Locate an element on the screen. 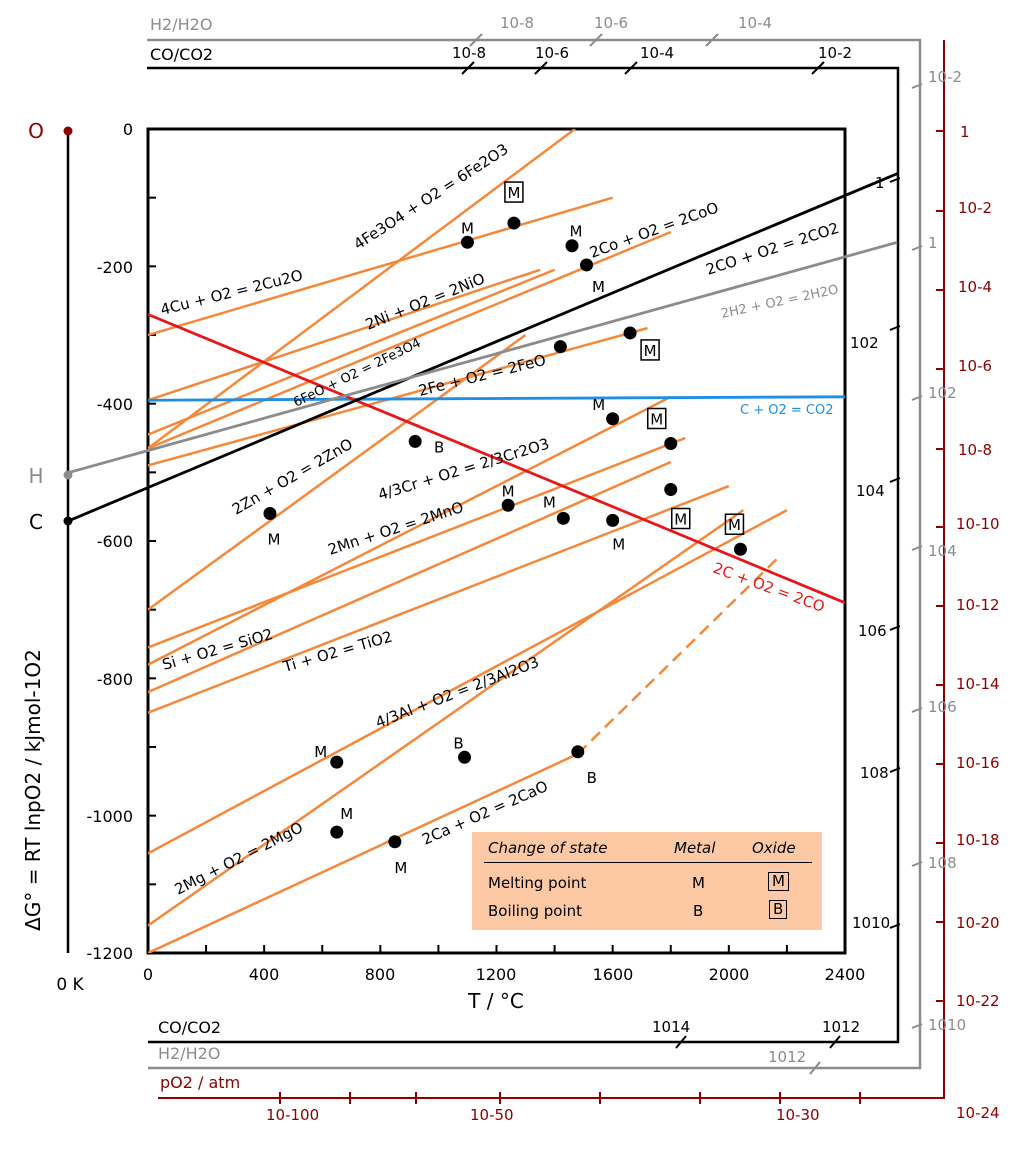 This screenshot has width=1024, height=1152. right-co-co2-scale: 1 102 104 106 108 1010 is located at coordinates (875, 553).